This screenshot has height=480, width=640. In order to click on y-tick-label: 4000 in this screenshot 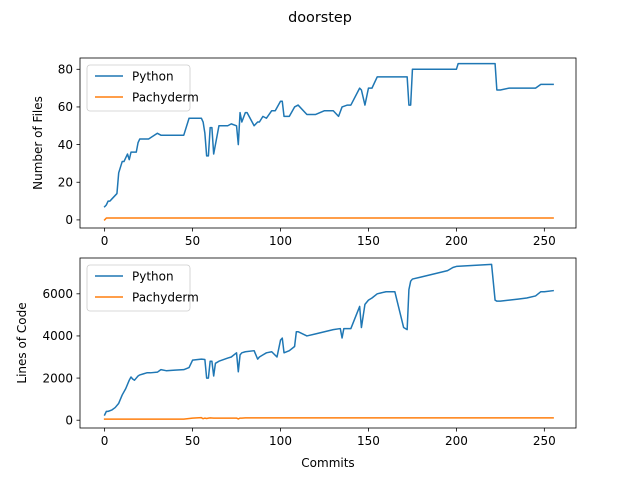, I will do `click(57, 336)`.